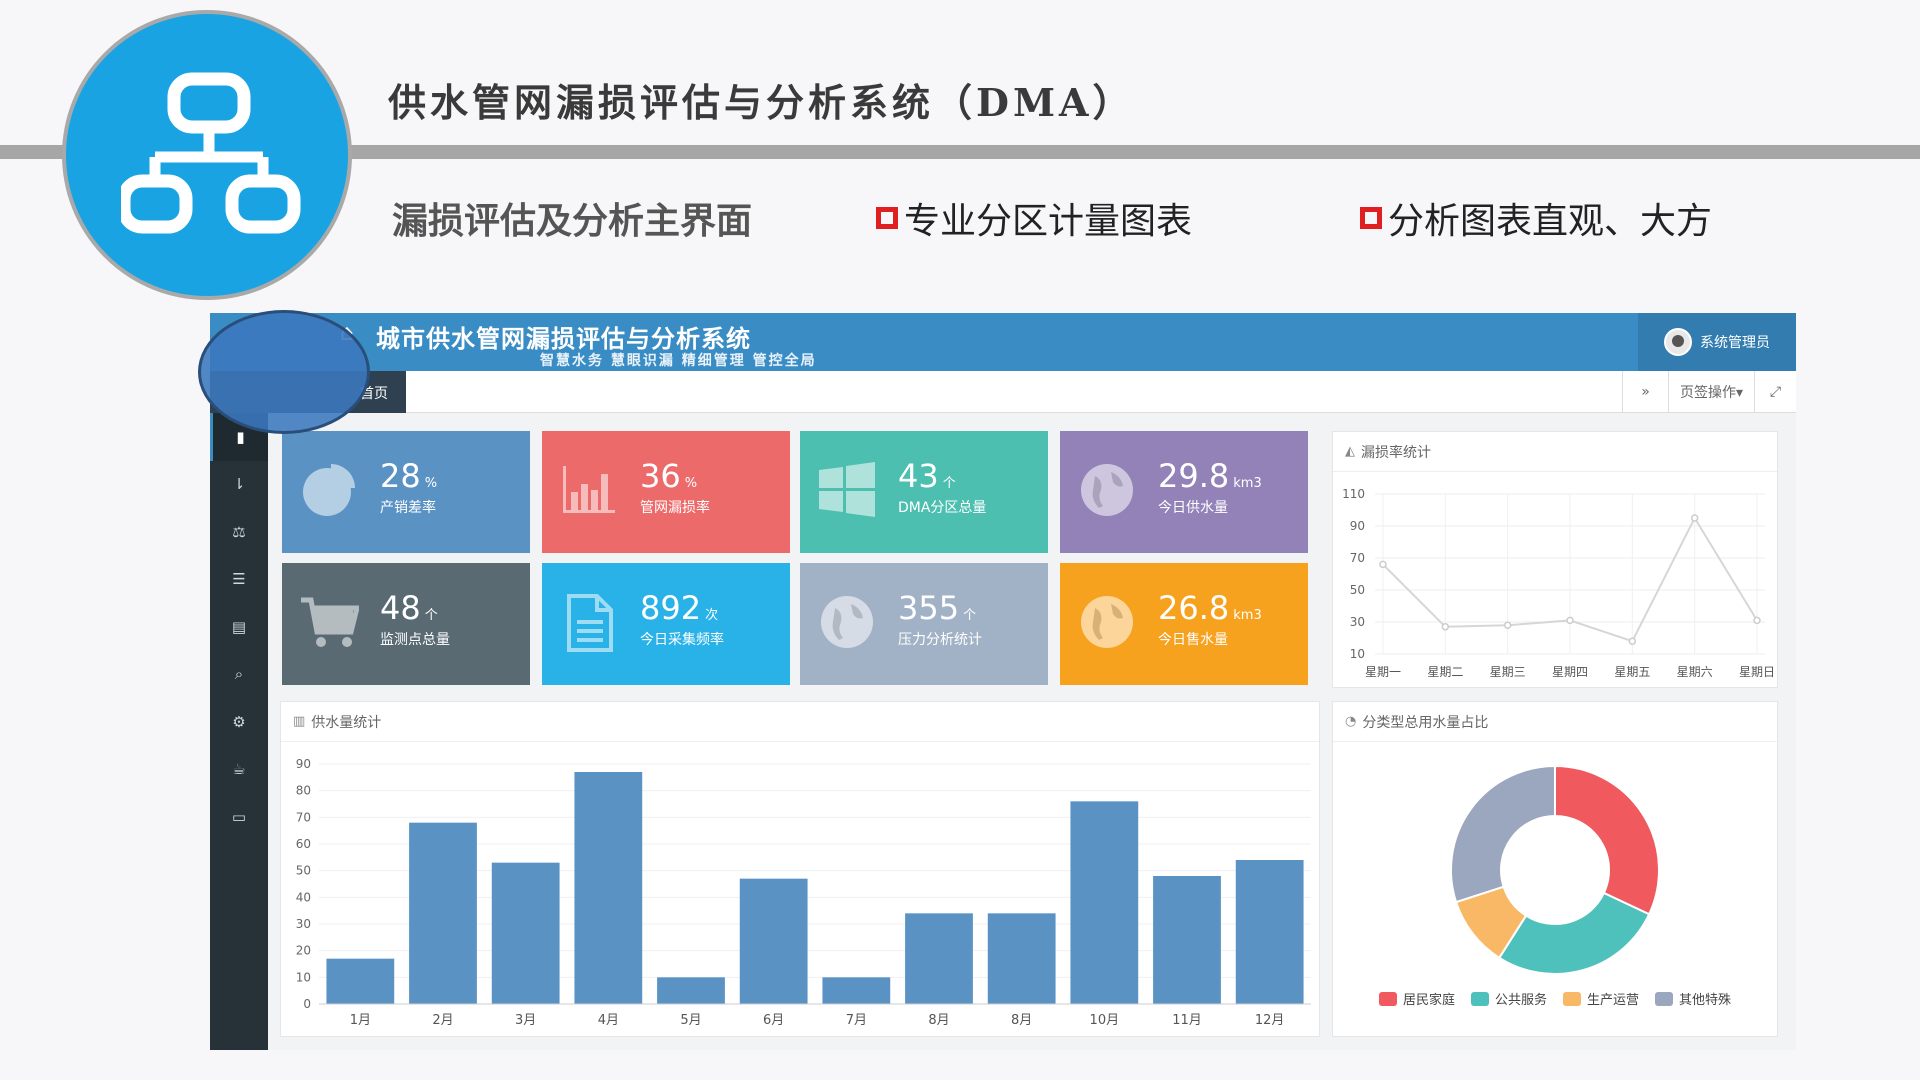 Image resolution: width=1920 pixels, height=1080 pixels. Describe the element at coordinates (1508, 998) in the screenshot. I see `legend-item: 公共服务` at that location.